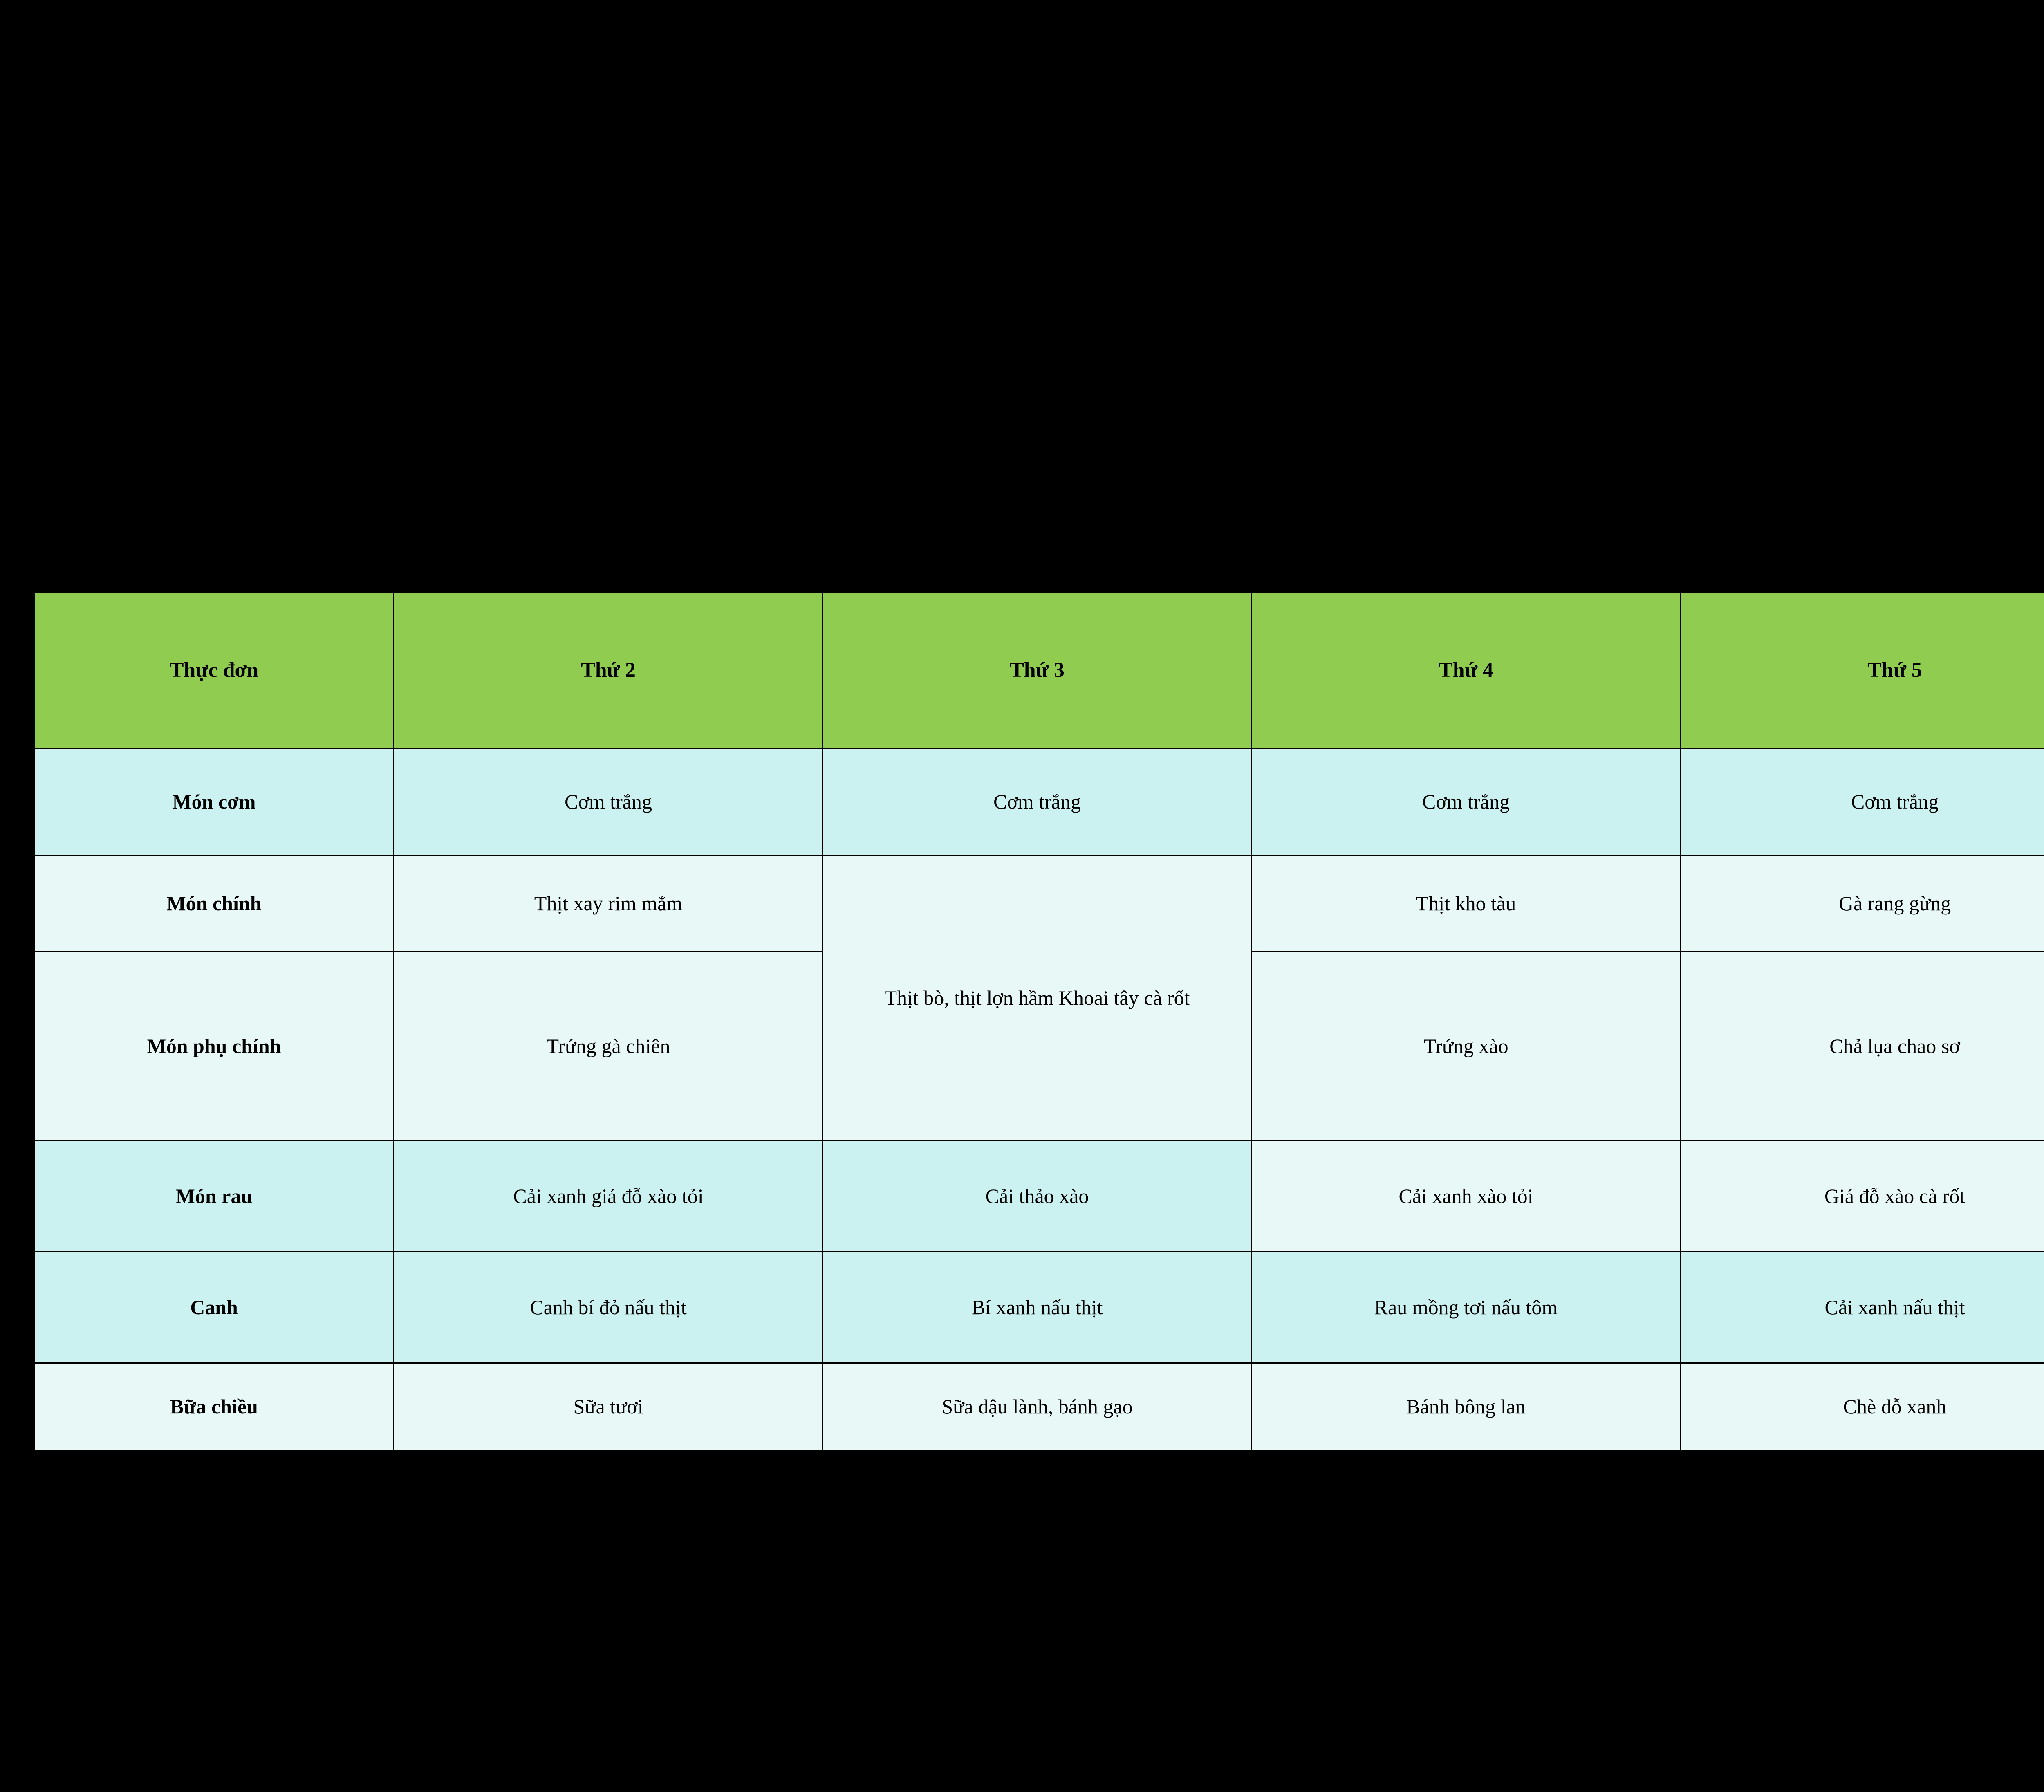 The image size is (2044, 1792). Describe the element at coordinates (2042, 1737) in the screenshot. I see `signature-ban-giam-hieu-duyet: BAN GIÁM HIỆU DUYỆT` at that location.